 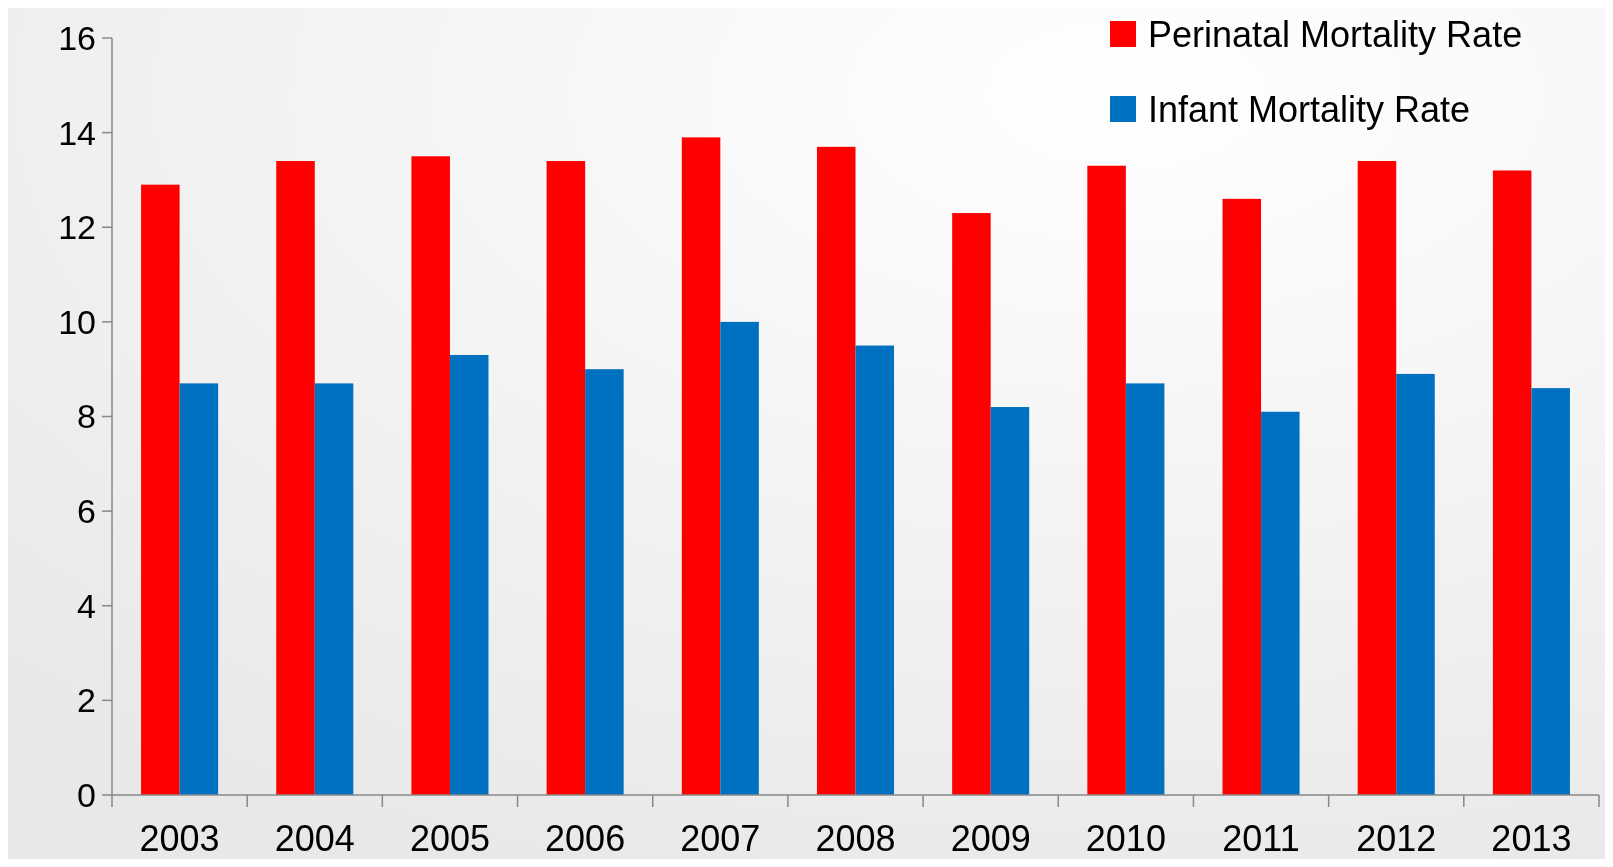 I want to click on y-tick-label: 0, so click(x=86, y=794).